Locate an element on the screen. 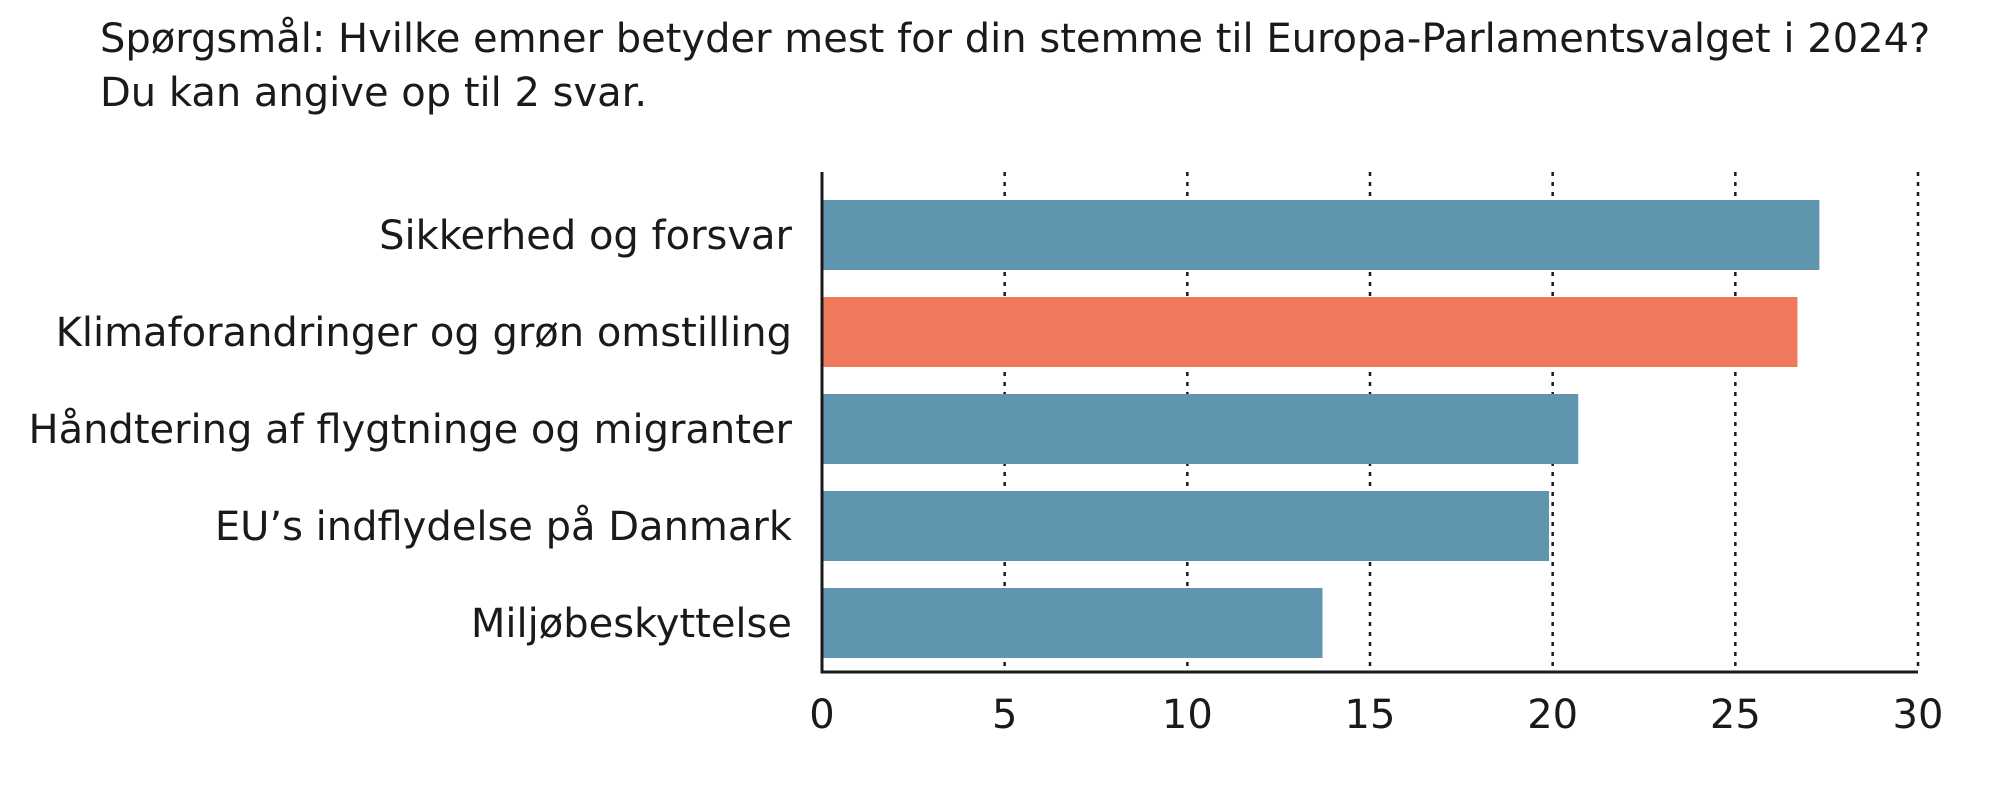 The image size is (2000, 790). category-label: Sikkerhed og forsvar is located at coordinates (585, 236).